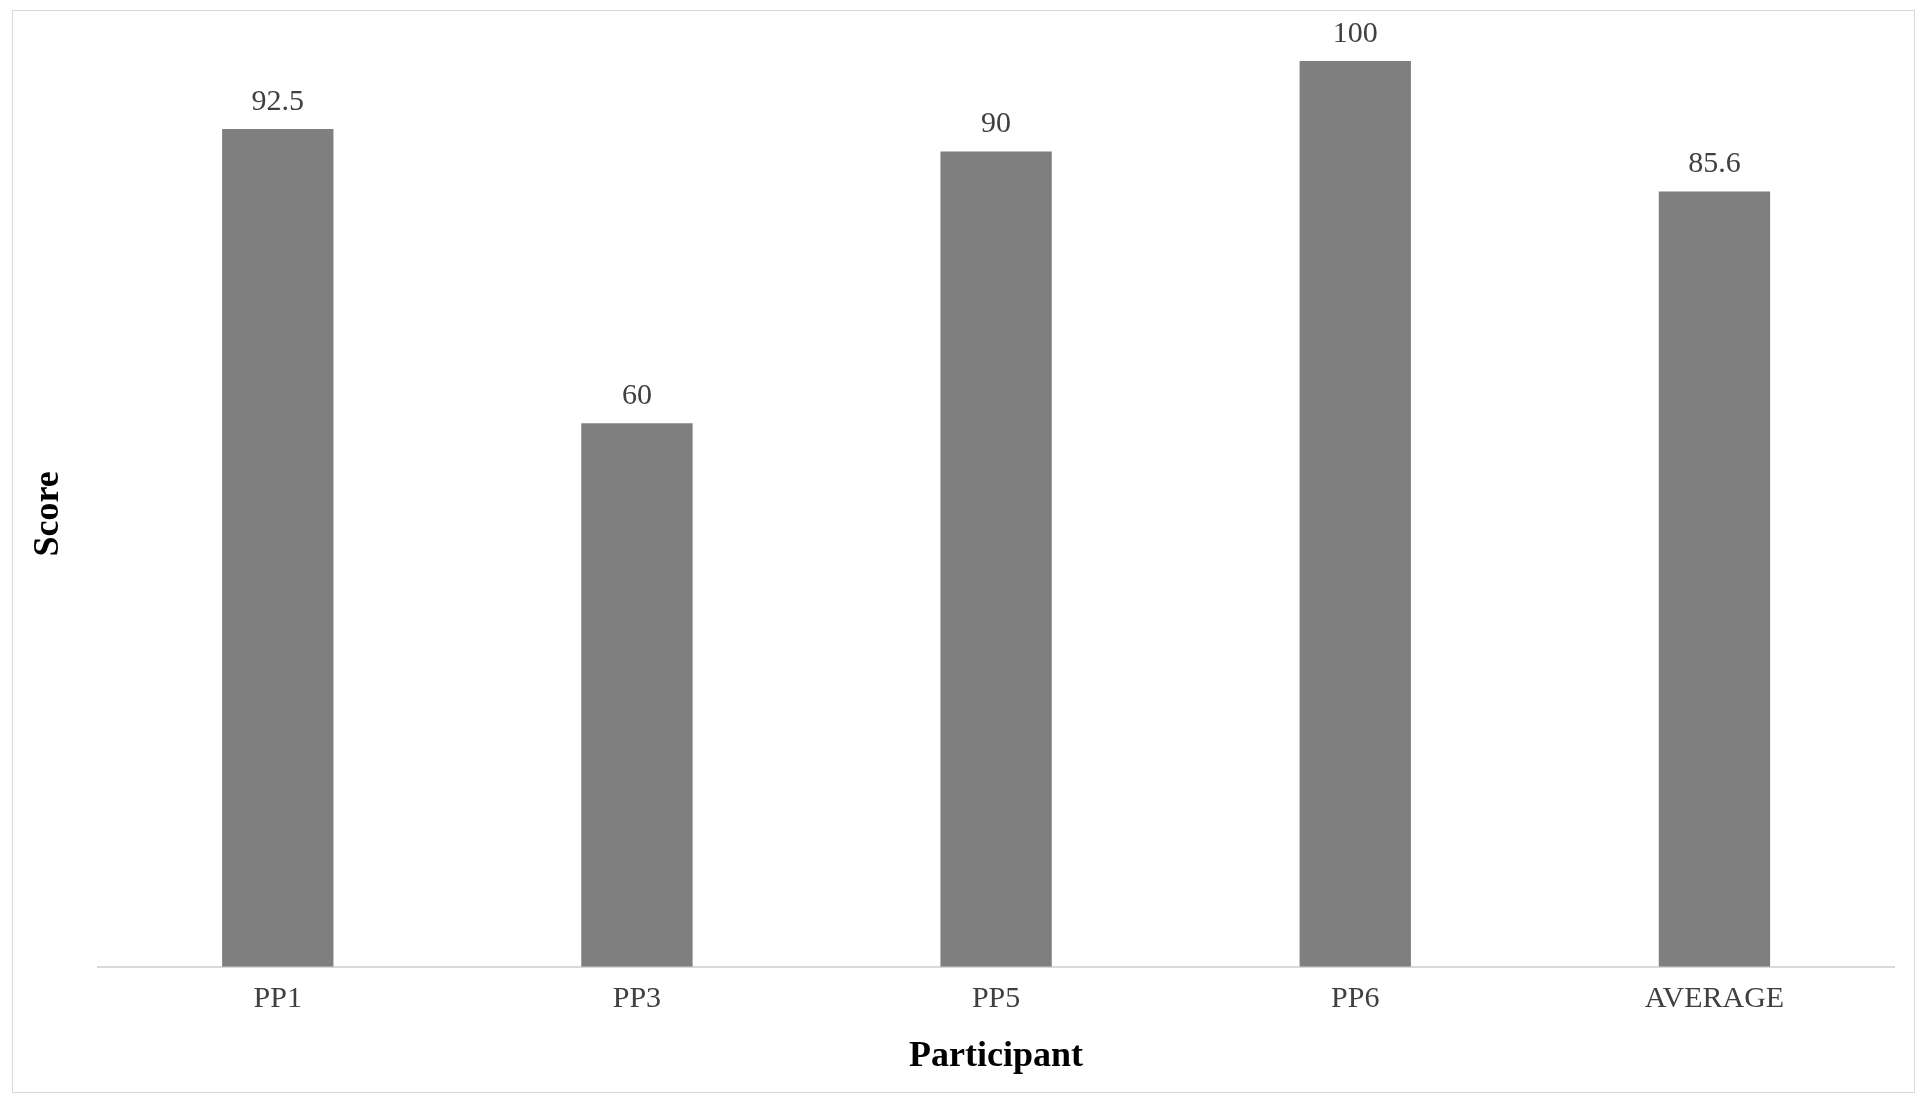 This screenshot has height=1103, width=1929. What do you see at coordinates (278, 99) in the screenshot?
I see `data-label: 92.5` at bounding box center [278, 99].